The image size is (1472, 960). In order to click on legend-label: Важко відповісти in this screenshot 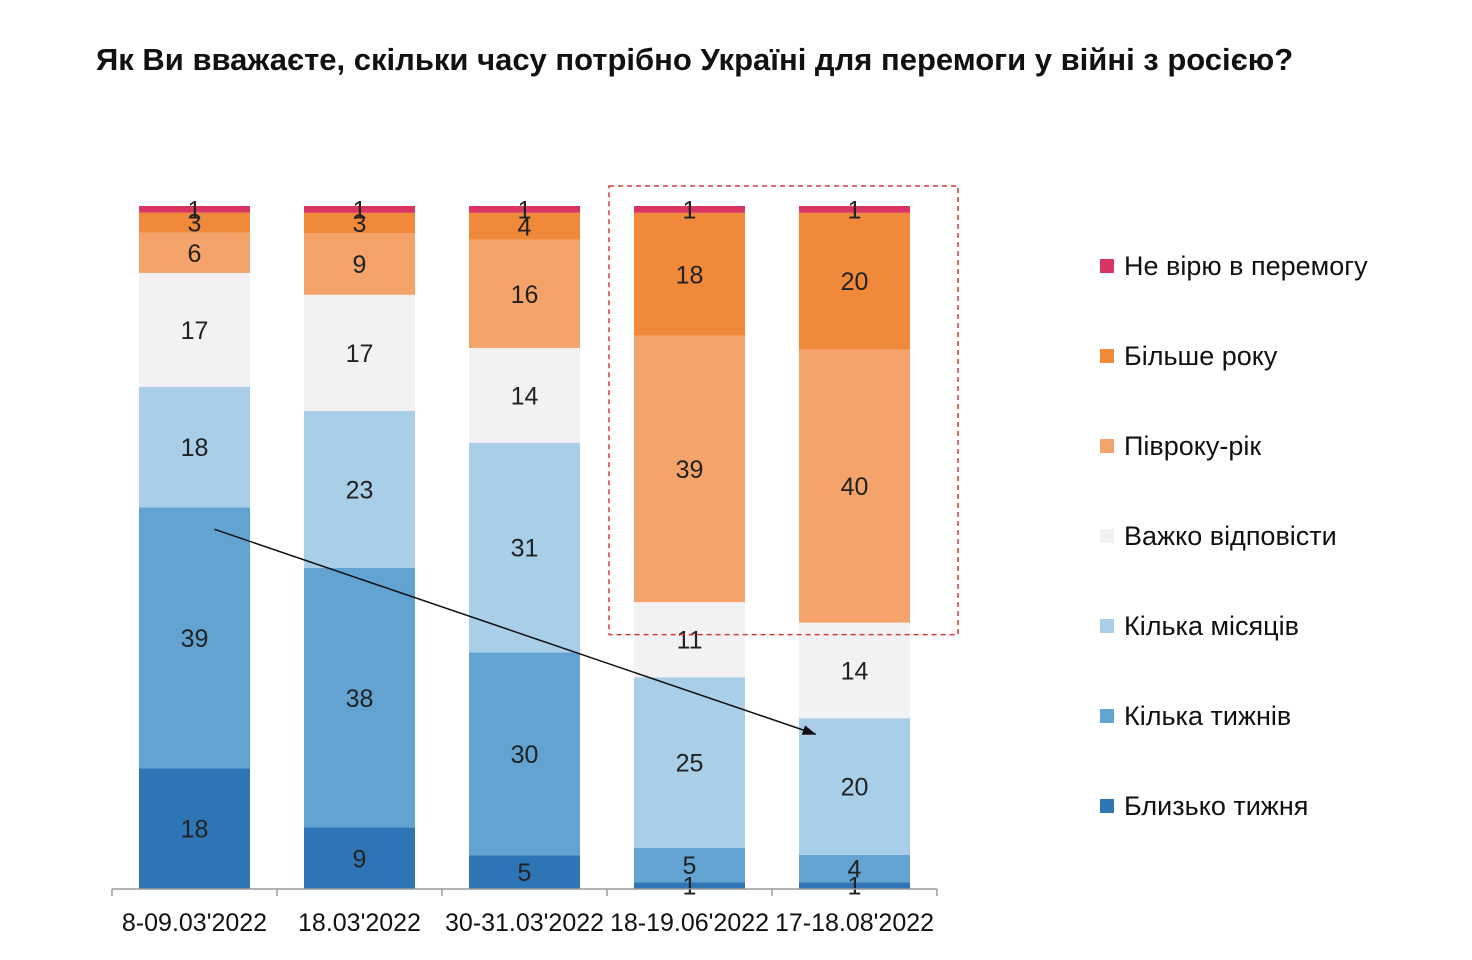, I will do `click(1230, 535)`.